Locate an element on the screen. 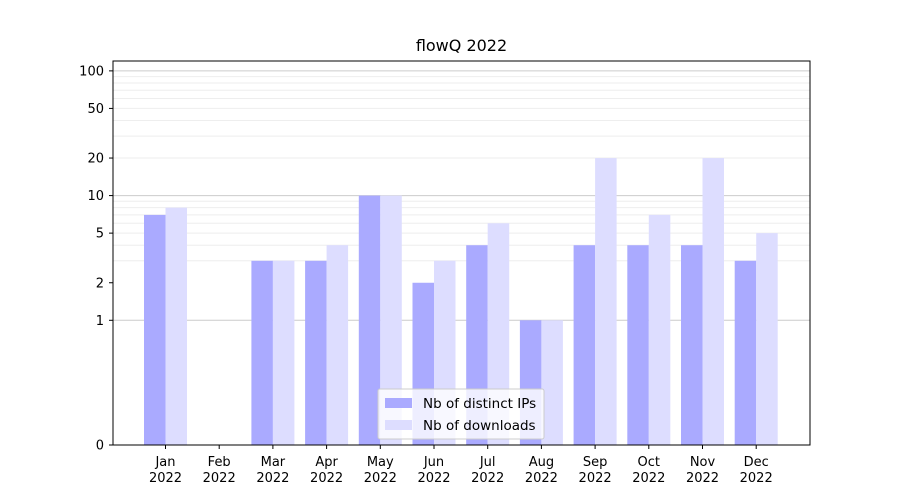 The image size is (900, 500). x-tick-label-month: Mar is located at coordinates (273, 462).